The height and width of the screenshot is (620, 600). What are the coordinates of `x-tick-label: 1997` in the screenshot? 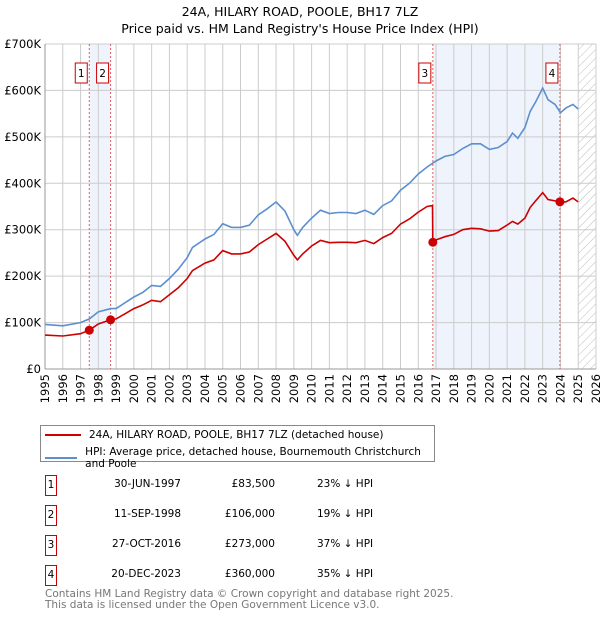 It's located at (81, 388).